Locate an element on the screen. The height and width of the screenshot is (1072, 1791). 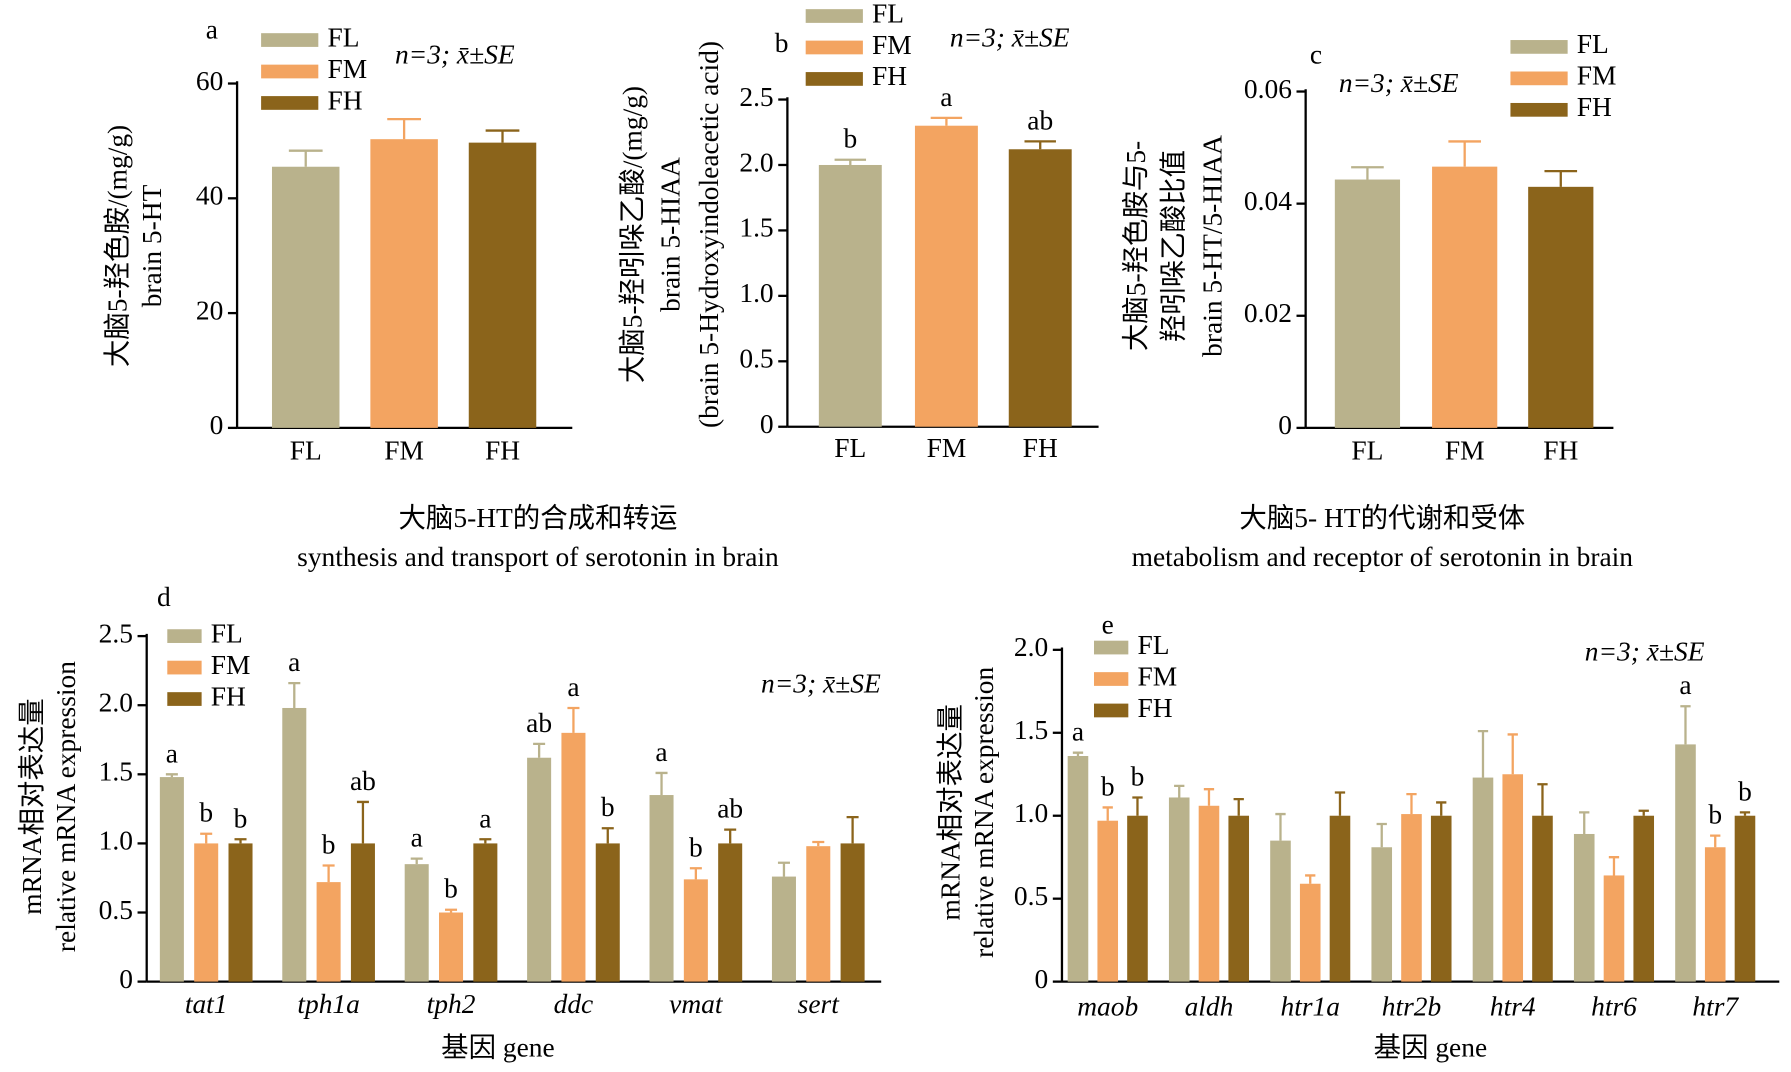
x-tick-label: htr4 is located at coordinates (1513, 1006).